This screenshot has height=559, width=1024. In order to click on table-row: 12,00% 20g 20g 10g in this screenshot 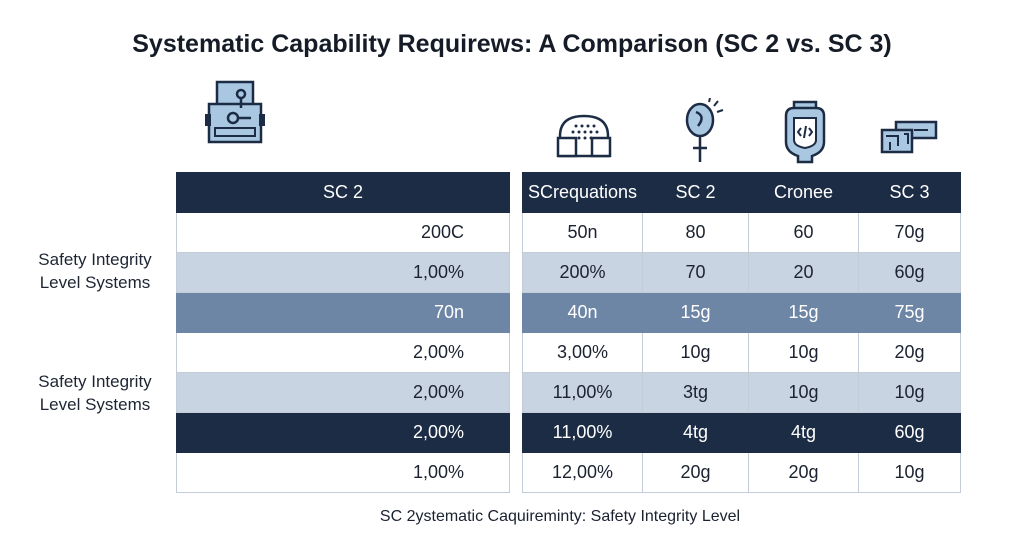, I will do `click(741, 472)`.